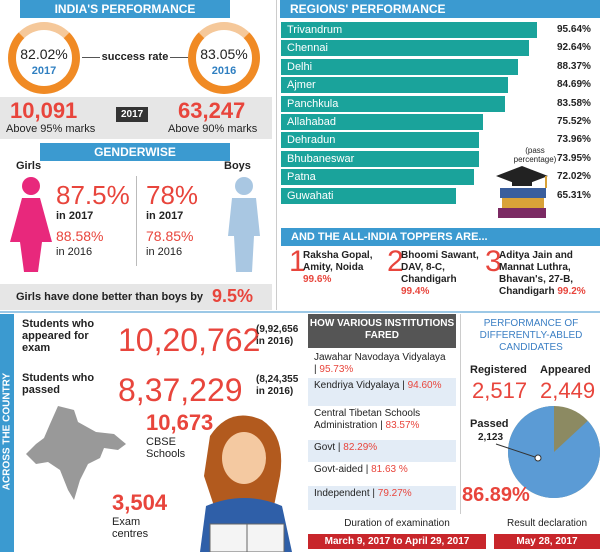 The image size is (600, 552). Describe the element at coordinates (574, 140) in the screenshot. I see `region-value-label: 73.96%` at that location.